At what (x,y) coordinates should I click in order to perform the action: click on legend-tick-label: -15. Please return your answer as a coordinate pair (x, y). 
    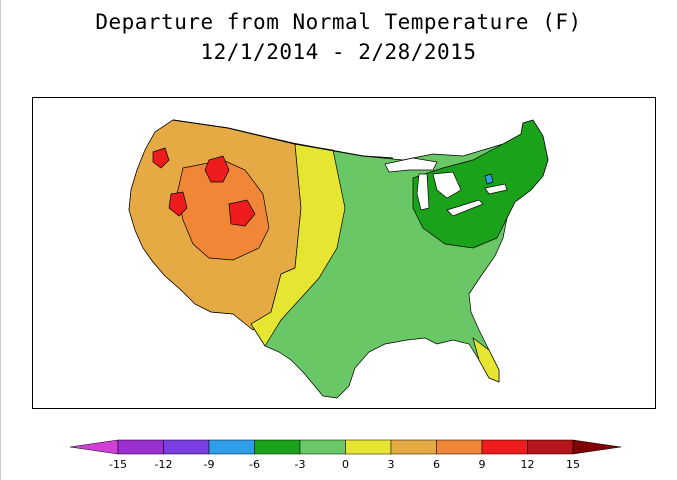
    Looking at the image, I should click on (118, 464).